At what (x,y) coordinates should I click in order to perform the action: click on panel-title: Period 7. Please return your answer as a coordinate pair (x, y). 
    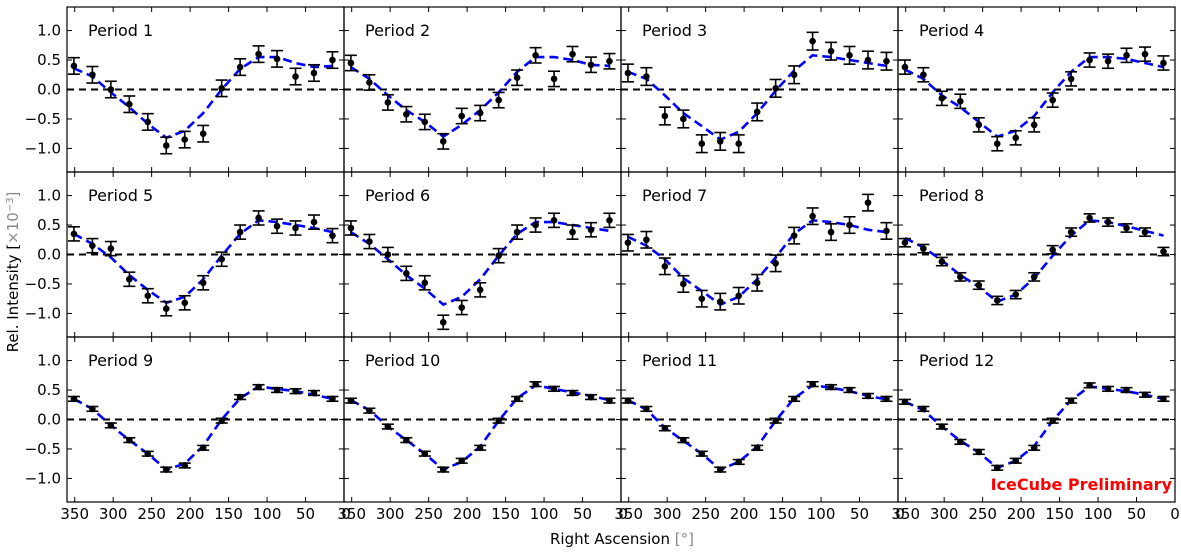
    Looking at the image, I should click on (674, 195).